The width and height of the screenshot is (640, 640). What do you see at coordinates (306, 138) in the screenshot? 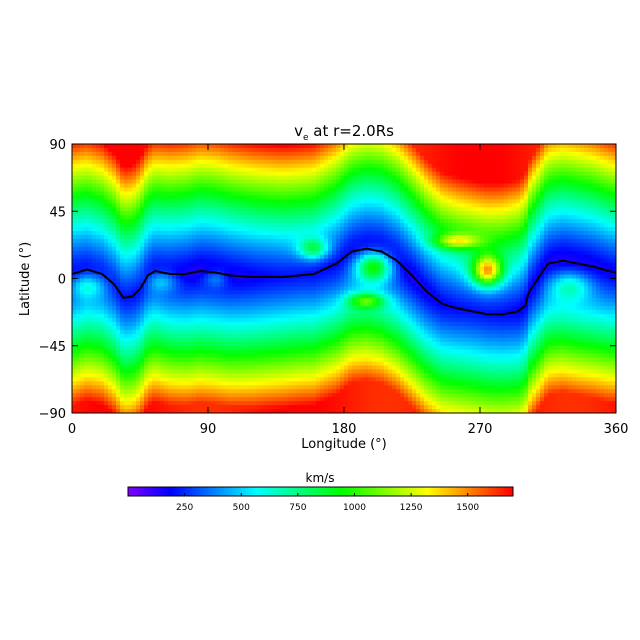
I see `title-subscript: e` at bounding box center [306, 138].